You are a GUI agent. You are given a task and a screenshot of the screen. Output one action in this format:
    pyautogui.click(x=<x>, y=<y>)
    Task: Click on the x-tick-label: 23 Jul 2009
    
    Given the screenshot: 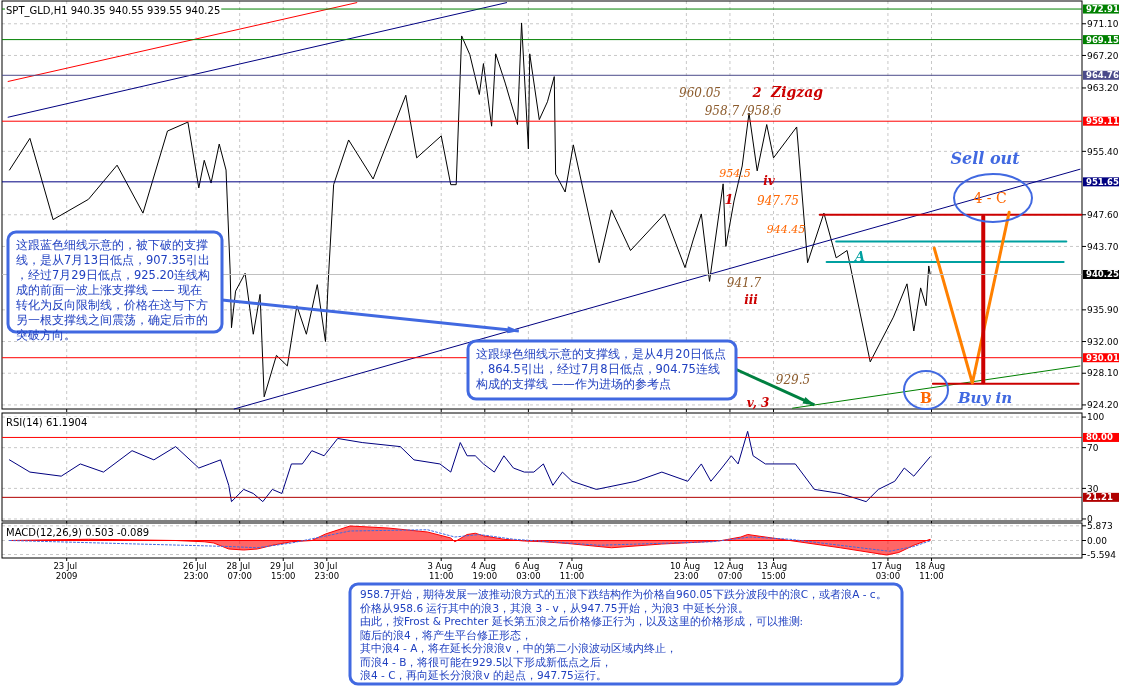 What is the action you would take?
    pyautogui.click(x=66, y=571)
    